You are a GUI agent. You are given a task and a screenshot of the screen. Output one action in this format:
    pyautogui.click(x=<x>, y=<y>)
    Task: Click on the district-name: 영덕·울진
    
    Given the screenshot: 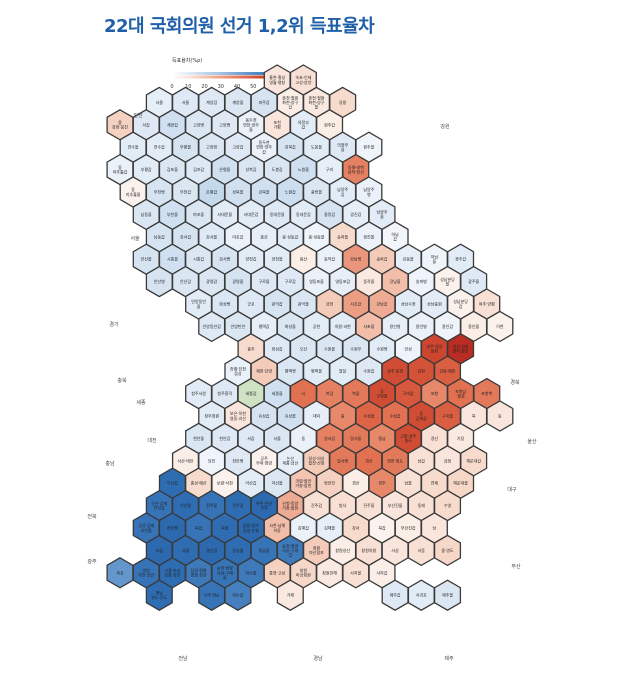 What is the action you would take?
    pyautogui.click(x=461, y=351)
    